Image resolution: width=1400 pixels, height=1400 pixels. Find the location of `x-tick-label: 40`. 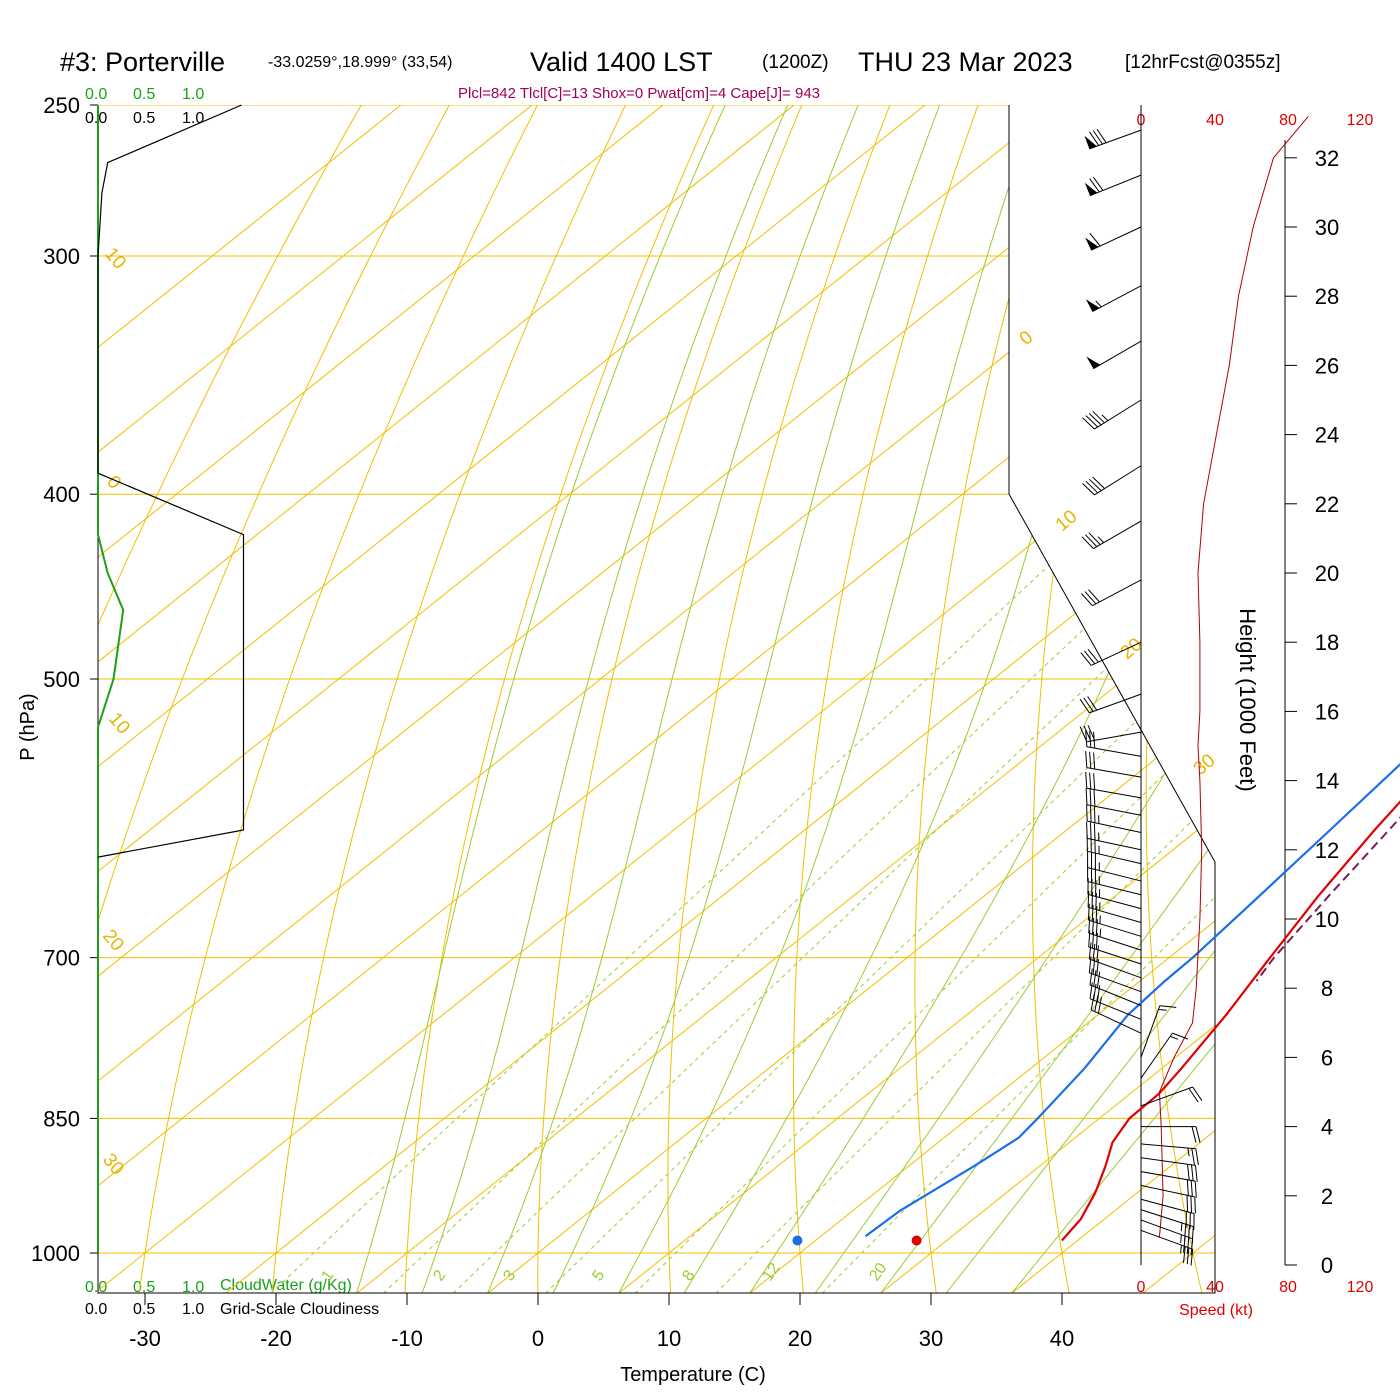

x-tick-label: 40 is located at coordinates (1062, 1338).